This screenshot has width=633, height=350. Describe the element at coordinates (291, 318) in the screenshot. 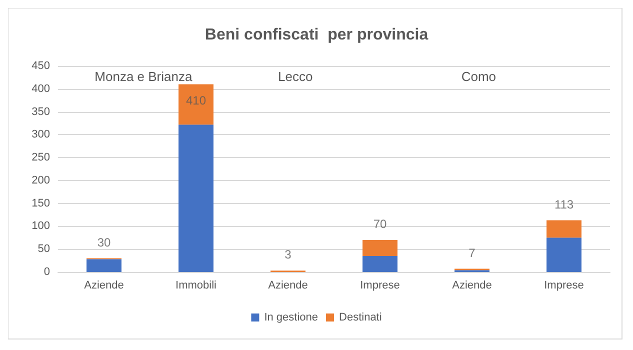

I see `legend-label: In gestione` at that location.